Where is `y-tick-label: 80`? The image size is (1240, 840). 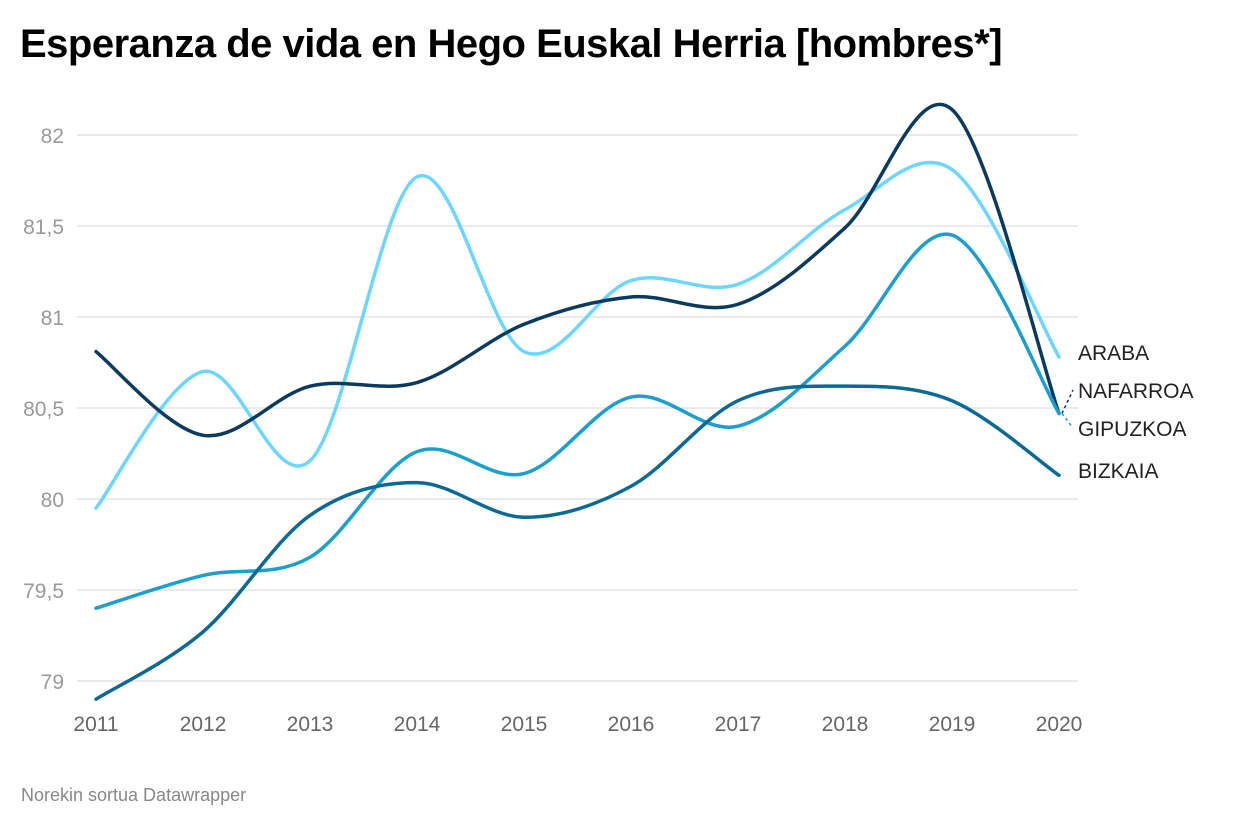
y-tick-label: 80 is located at coordinates (52, 500).